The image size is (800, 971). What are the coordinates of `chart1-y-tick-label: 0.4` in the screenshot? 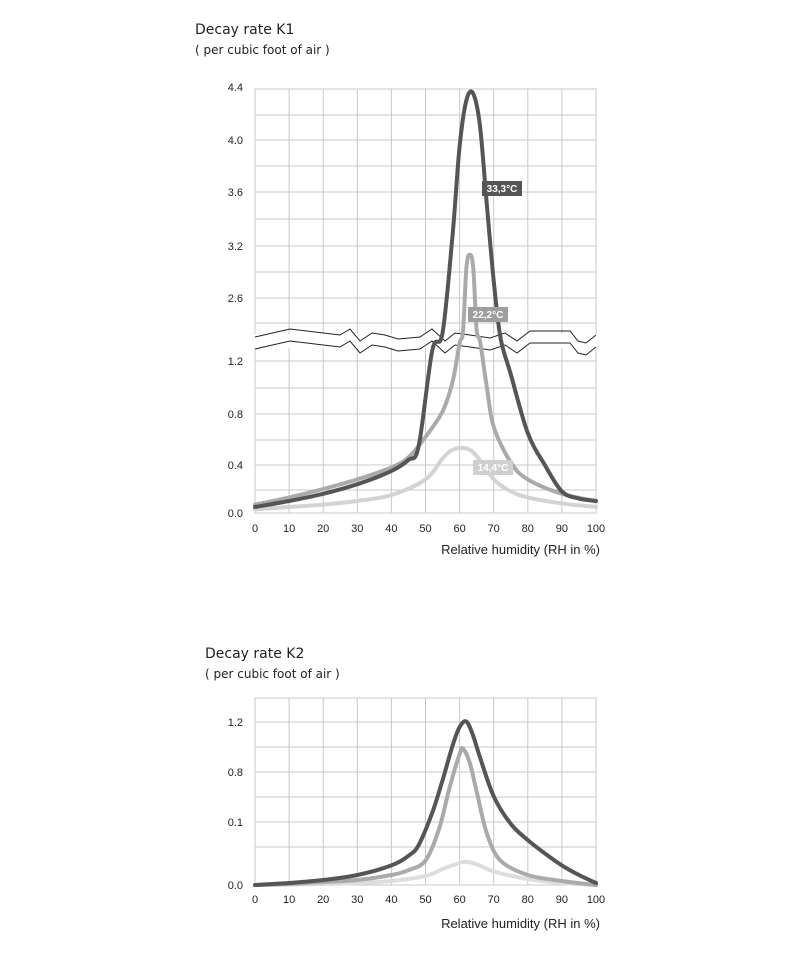 It's located at (235, 466).